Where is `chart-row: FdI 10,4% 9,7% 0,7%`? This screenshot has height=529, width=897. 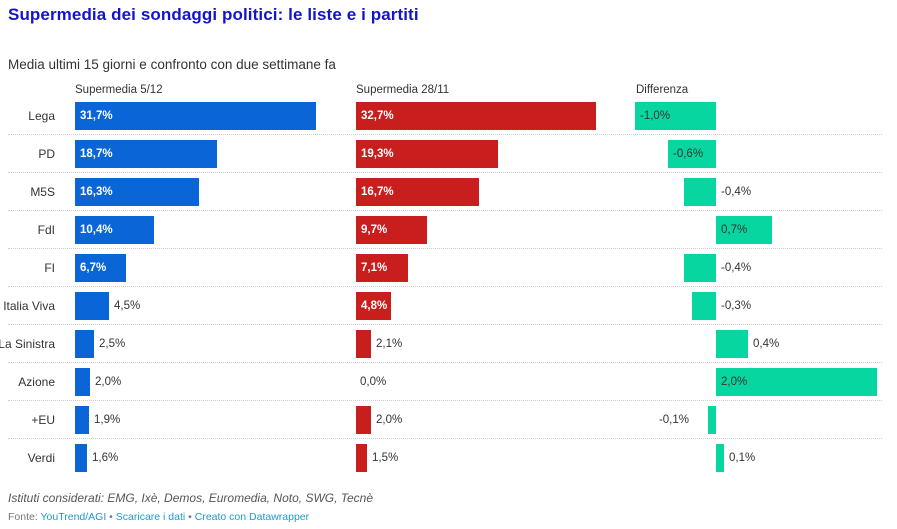 chart-row: FdI 10,4% 9,7% 0,7% is located at coordinates (441, 230).